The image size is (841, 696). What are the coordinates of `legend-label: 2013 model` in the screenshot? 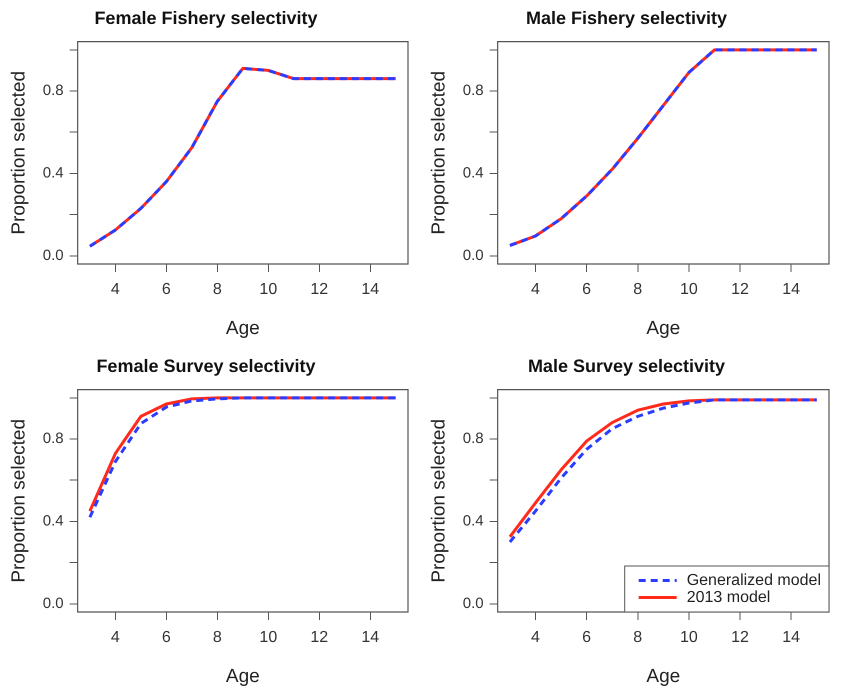 It's located at (728, 597).